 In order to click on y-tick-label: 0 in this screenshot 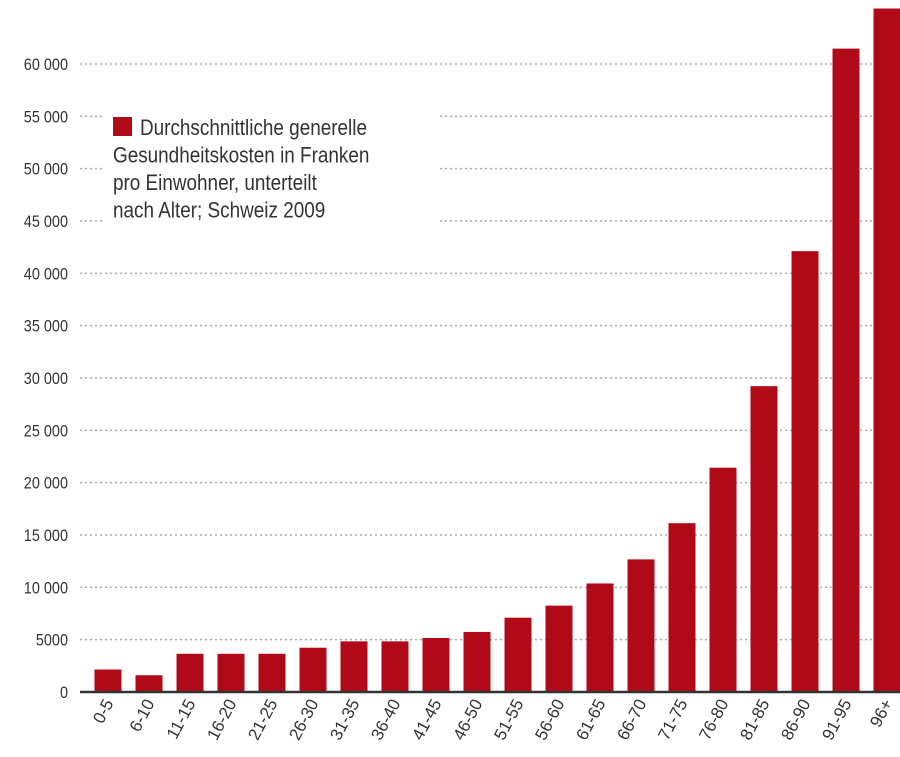, I will do `click(64, 693)`.